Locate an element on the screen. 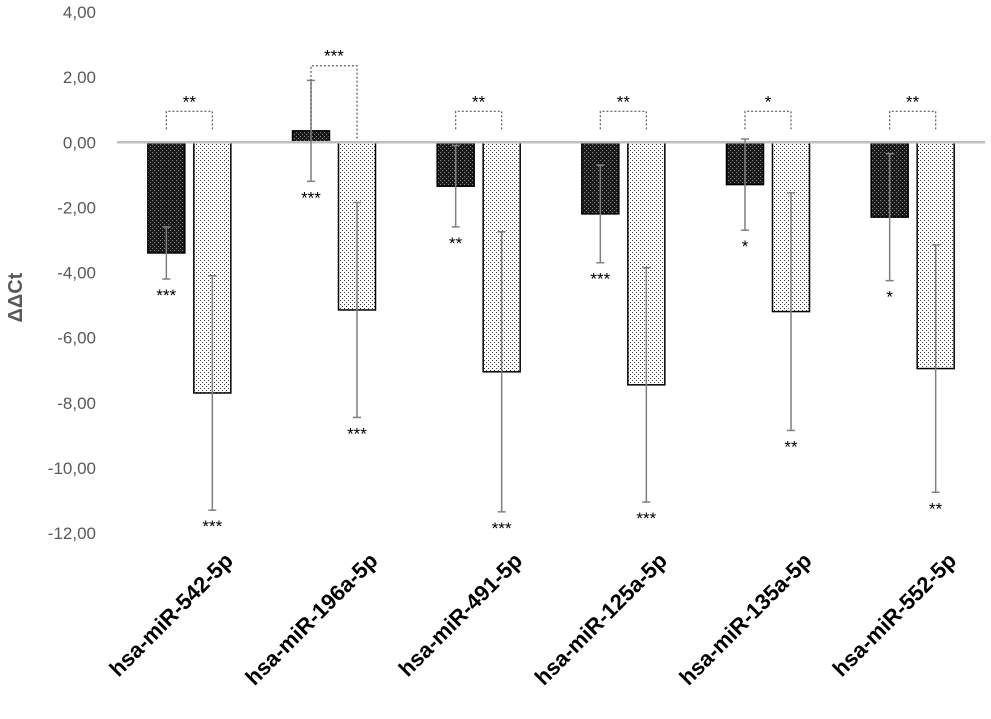  category-label: hsa-miR-552-5p is located at coordinates (895, 615).